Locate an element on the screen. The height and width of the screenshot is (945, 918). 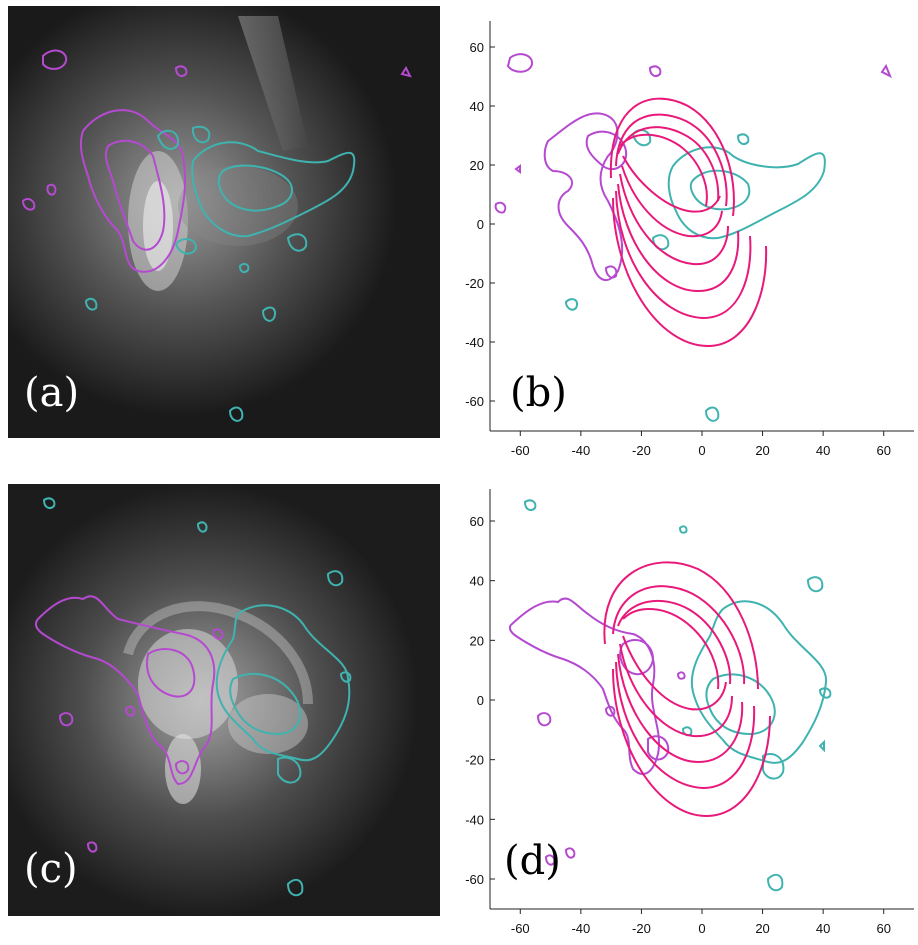
panel-d-y-tick-label: 40 is located at coordinates (477, 581).